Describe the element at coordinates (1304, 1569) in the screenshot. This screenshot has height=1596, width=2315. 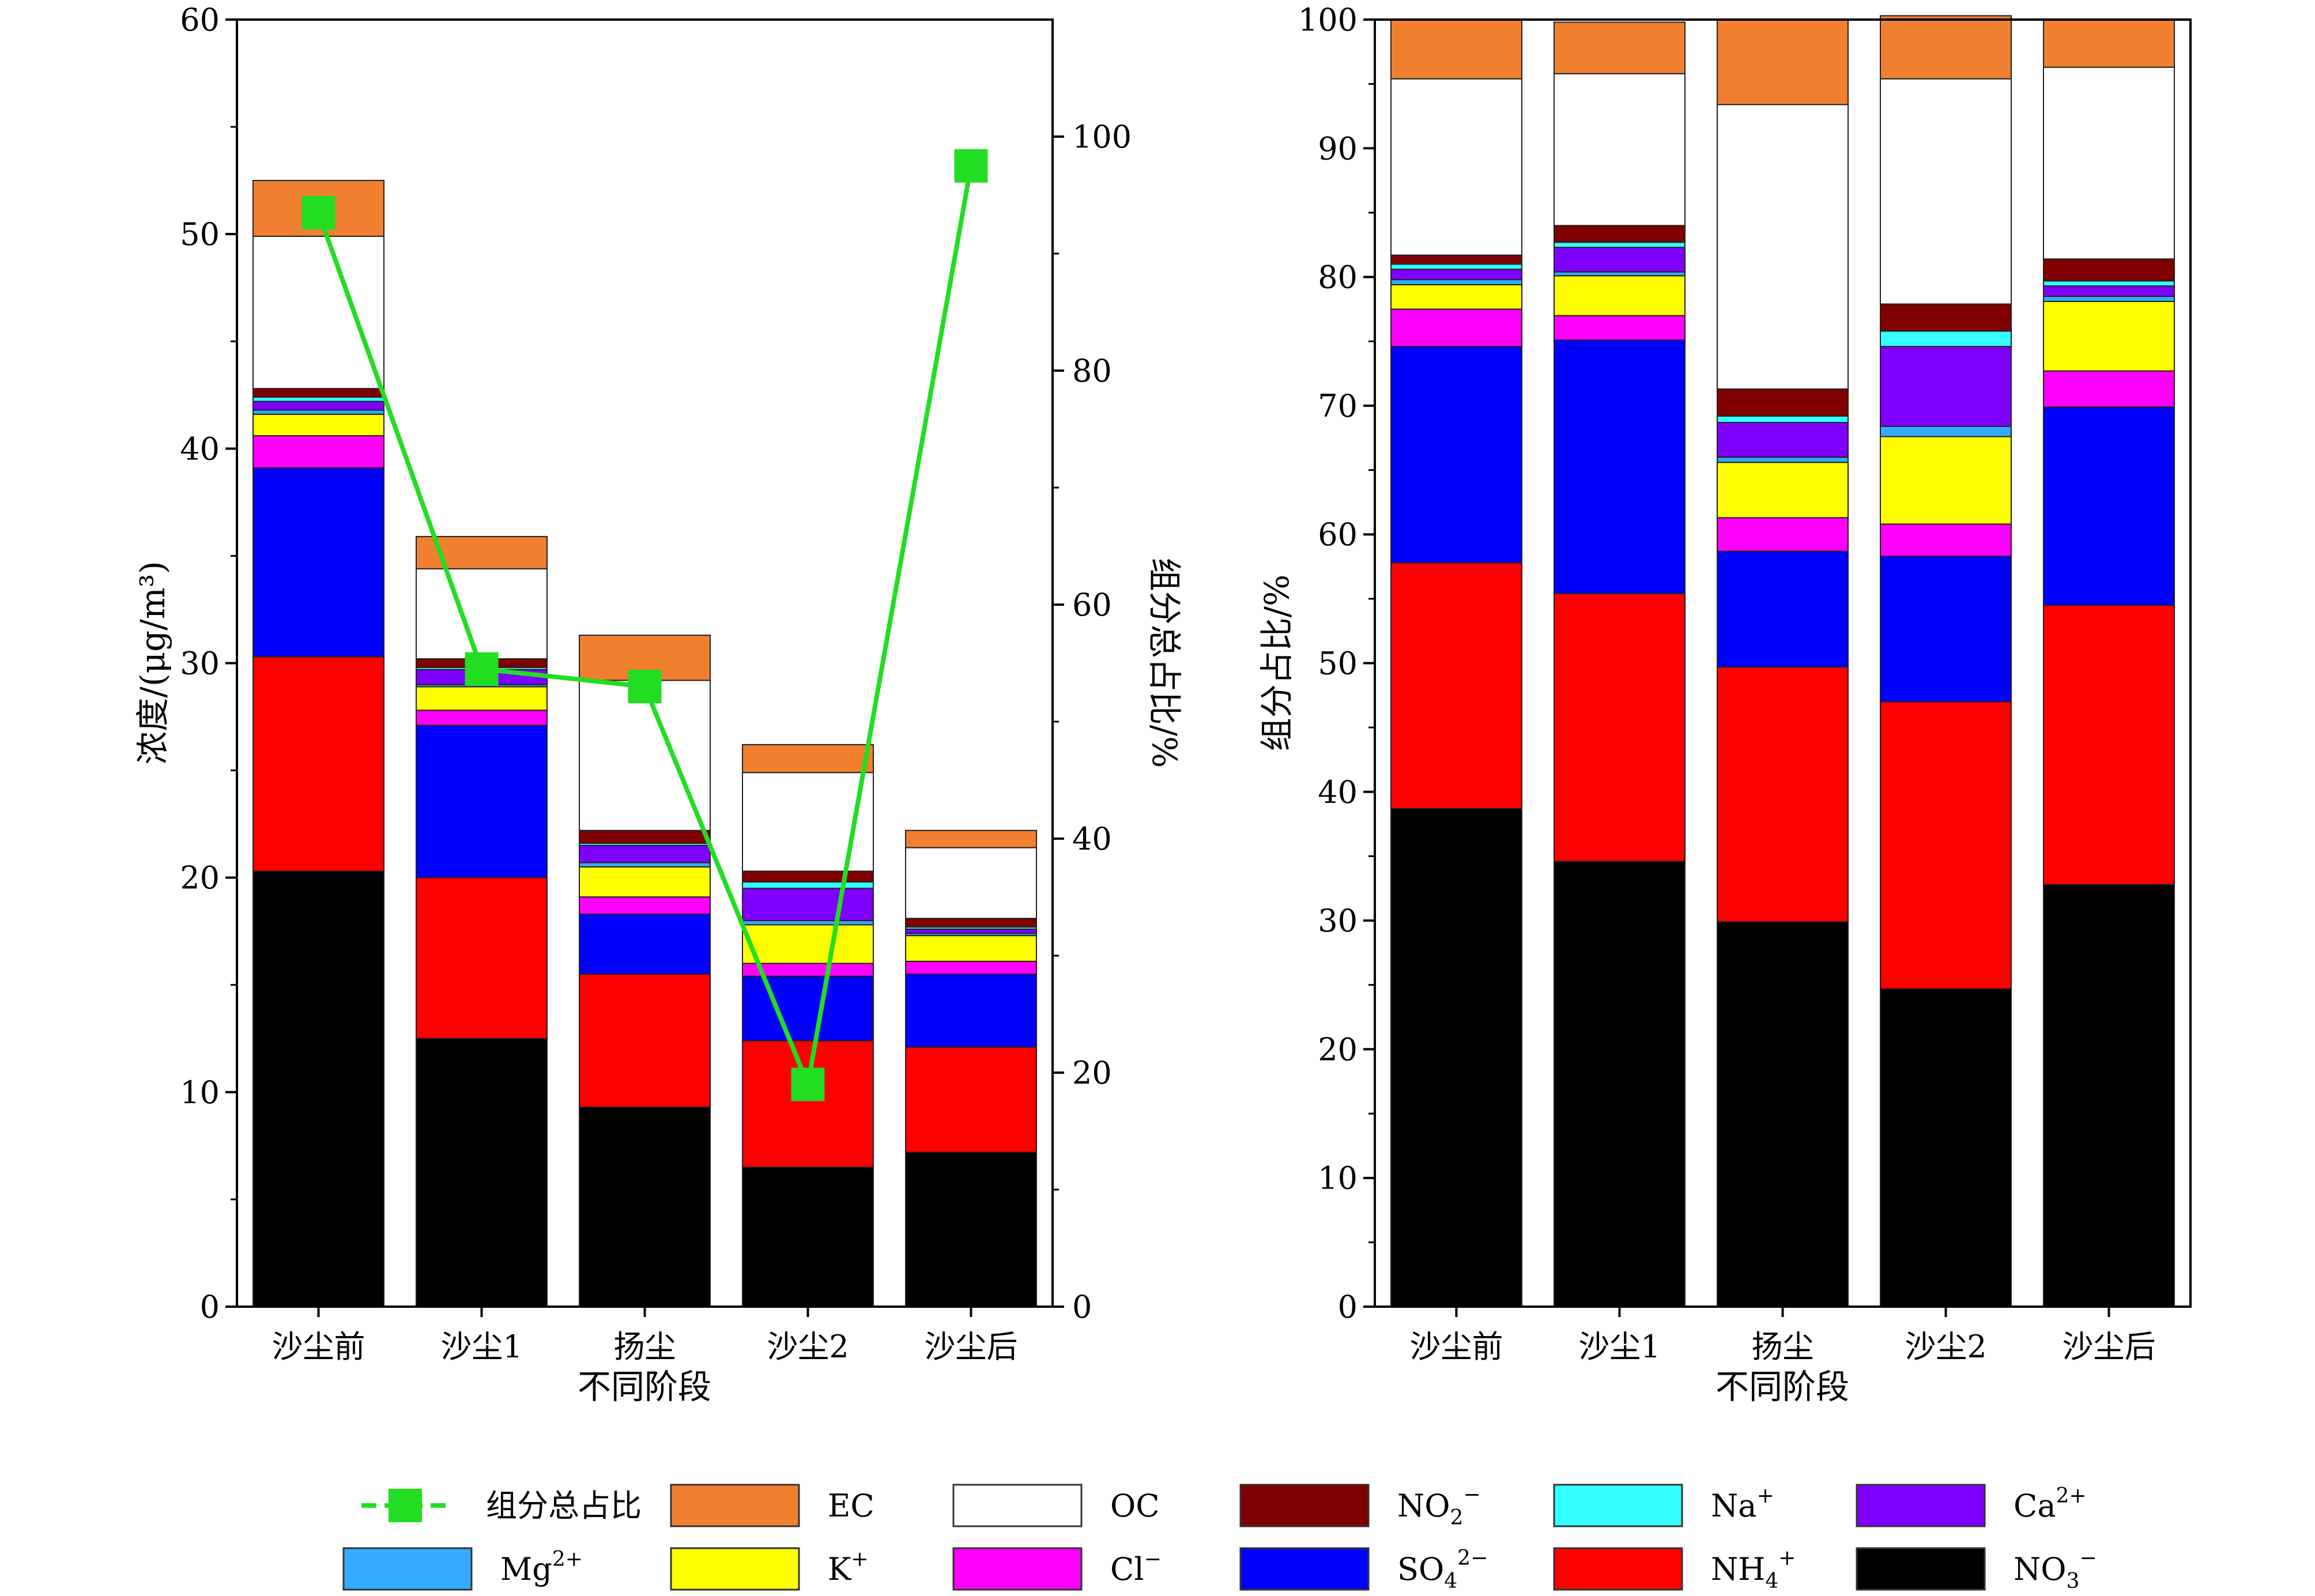
I see `legend-swatch-so4` at that location.